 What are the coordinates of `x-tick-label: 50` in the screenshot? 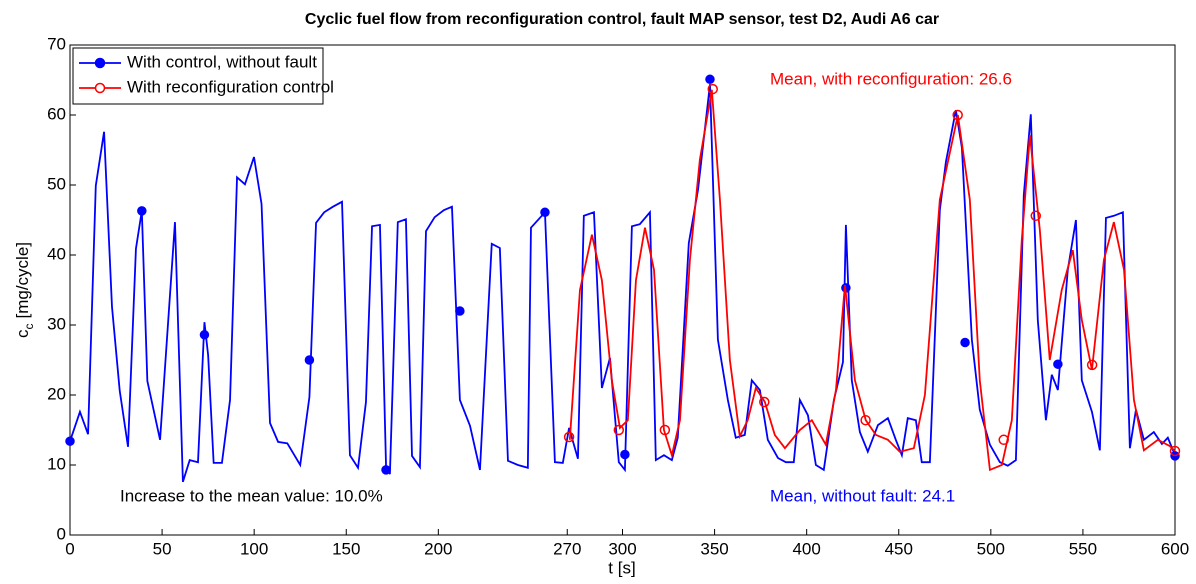 It's located at (162, 548).